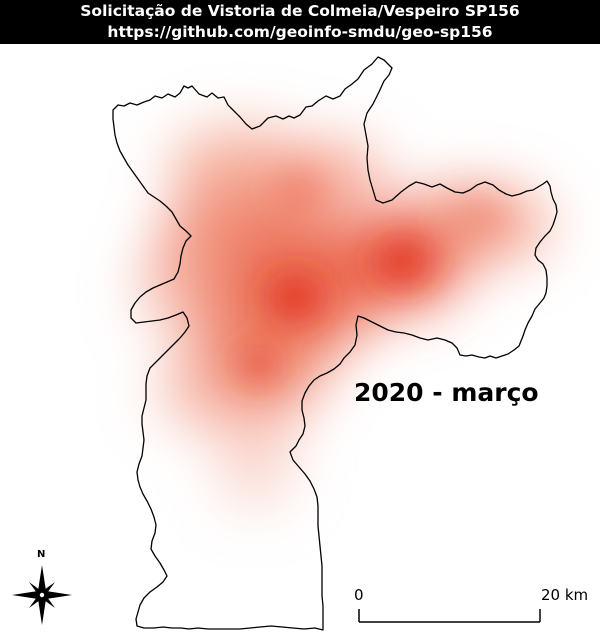 This screenshot has width=600, height=633. Describe the element at coordinates (41, 554) in the screenshot. I see `north-label: N` at that location.